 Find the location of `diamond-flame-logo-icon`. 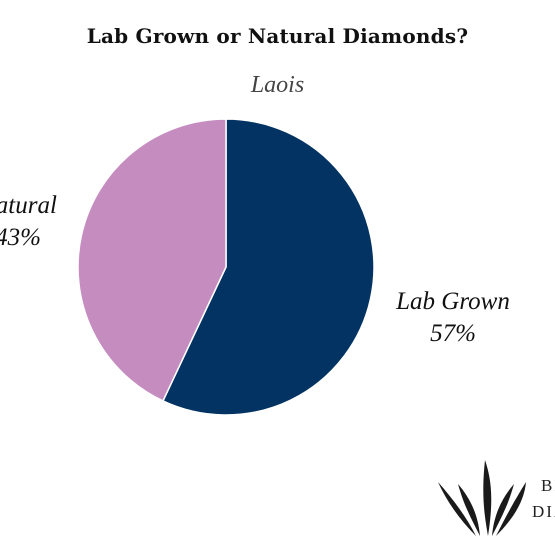

diamond-flame-logo-icon is located at coordinates (482, 498).